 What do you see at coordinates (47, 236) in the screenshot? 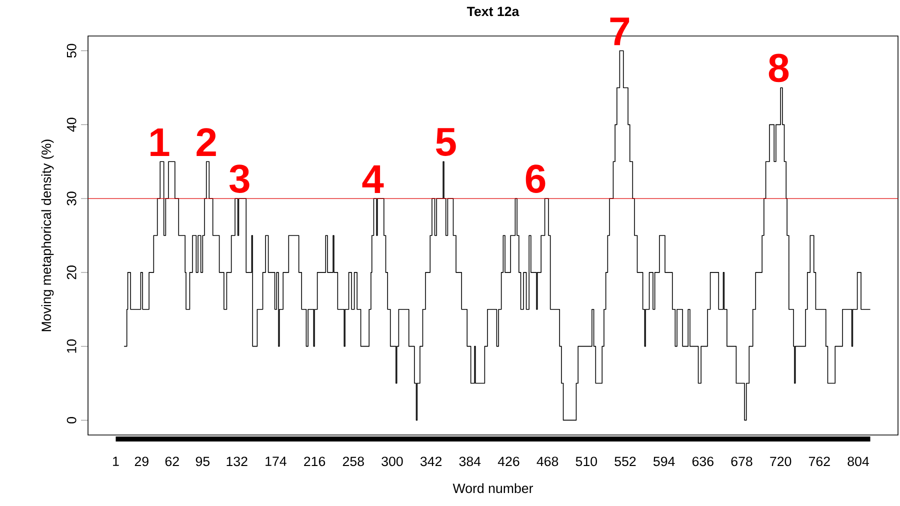
I see `y-axis-title: Moving metaphorical density (%)` at bounding box center [47, 236].